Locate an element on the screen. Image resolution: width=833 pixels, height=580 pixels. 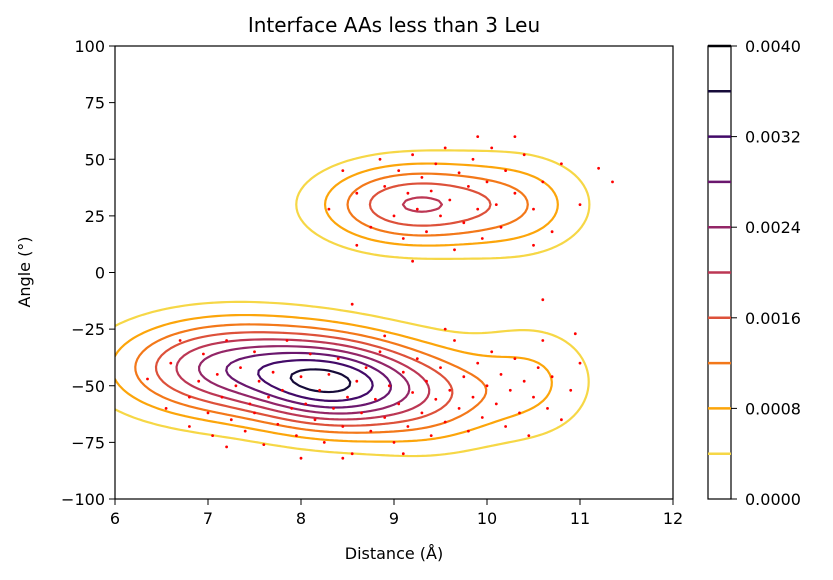
y-tick-label: 25 is located at coordinates (95, 216).